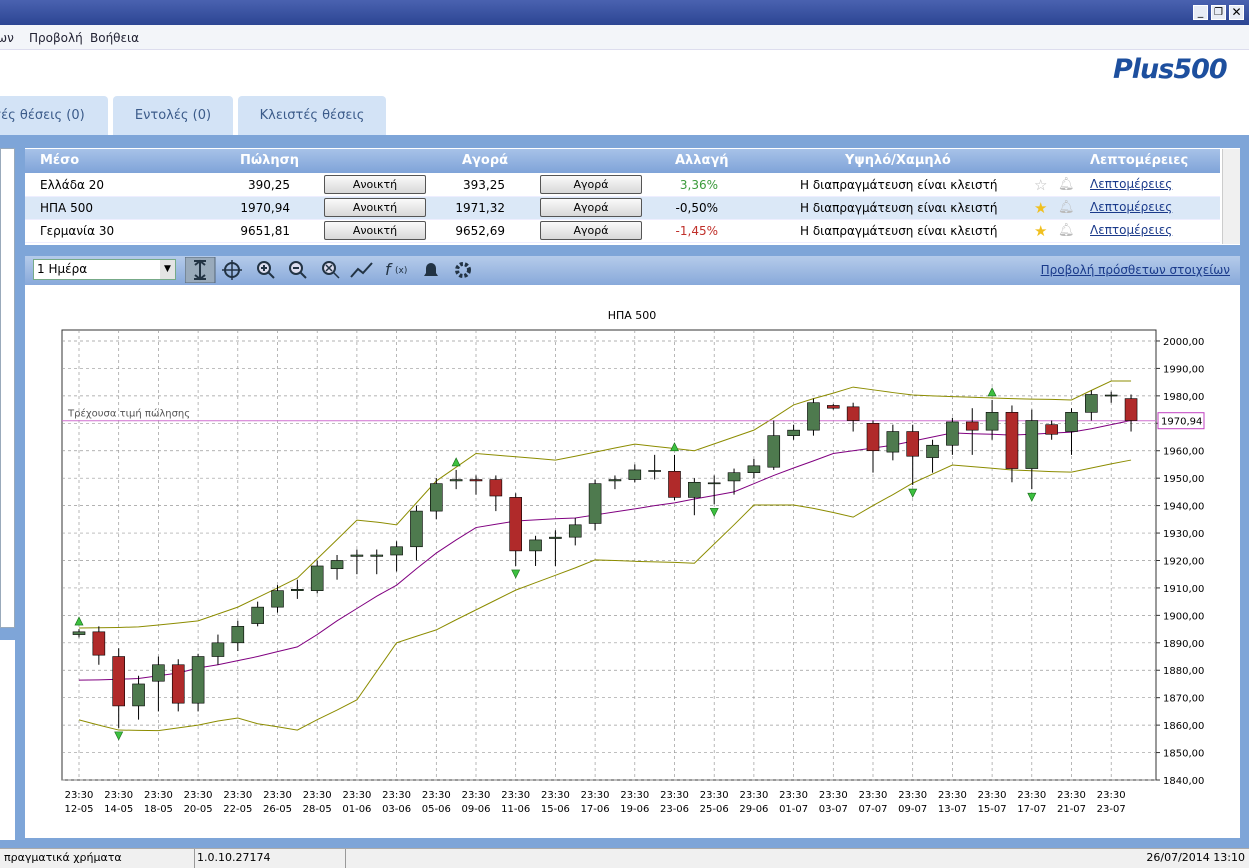 Image resolution: width=1249 pixels, height=868 pixels. Describe the element at coordinates (194, 858) in the screenshot. I see `status-sep` at that location.